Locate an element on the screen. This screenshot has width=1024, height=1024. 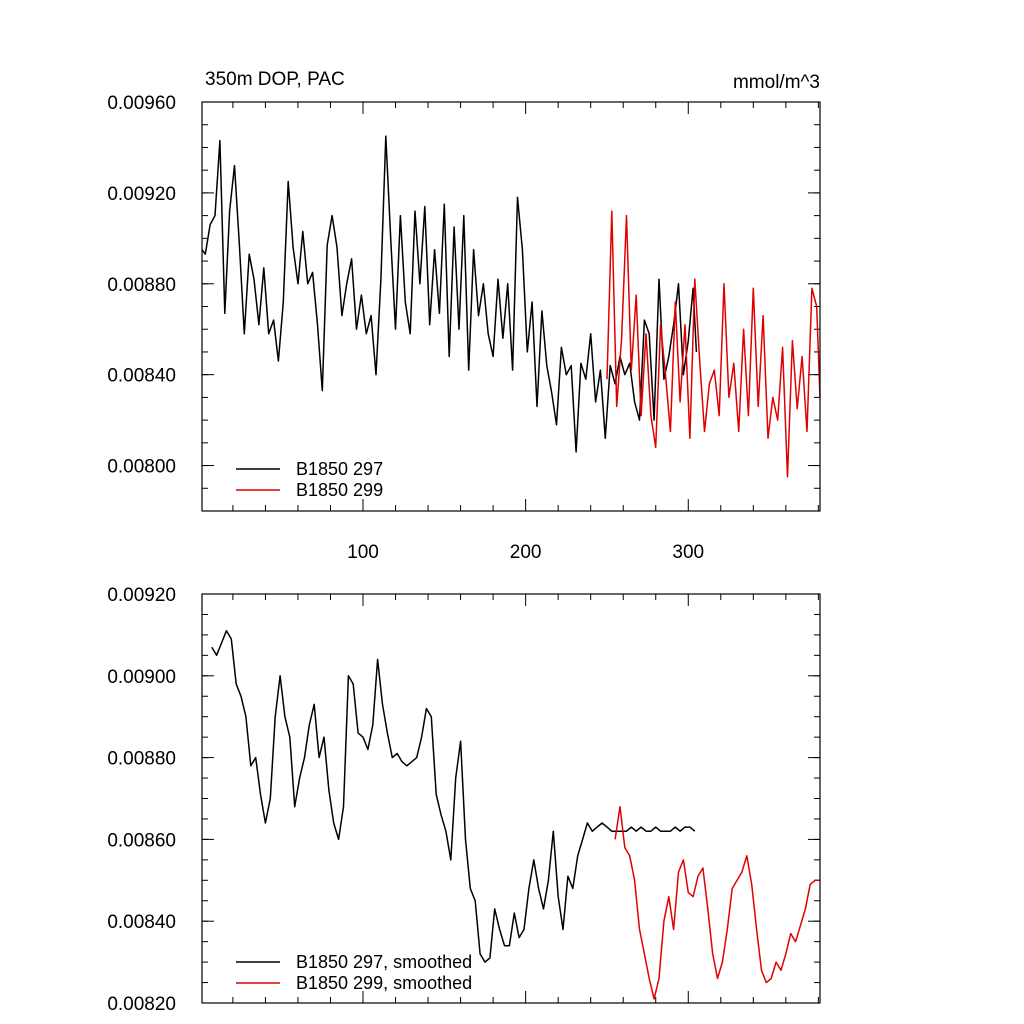
legend-label: B1850 297 is located at coordinates (339, 469).